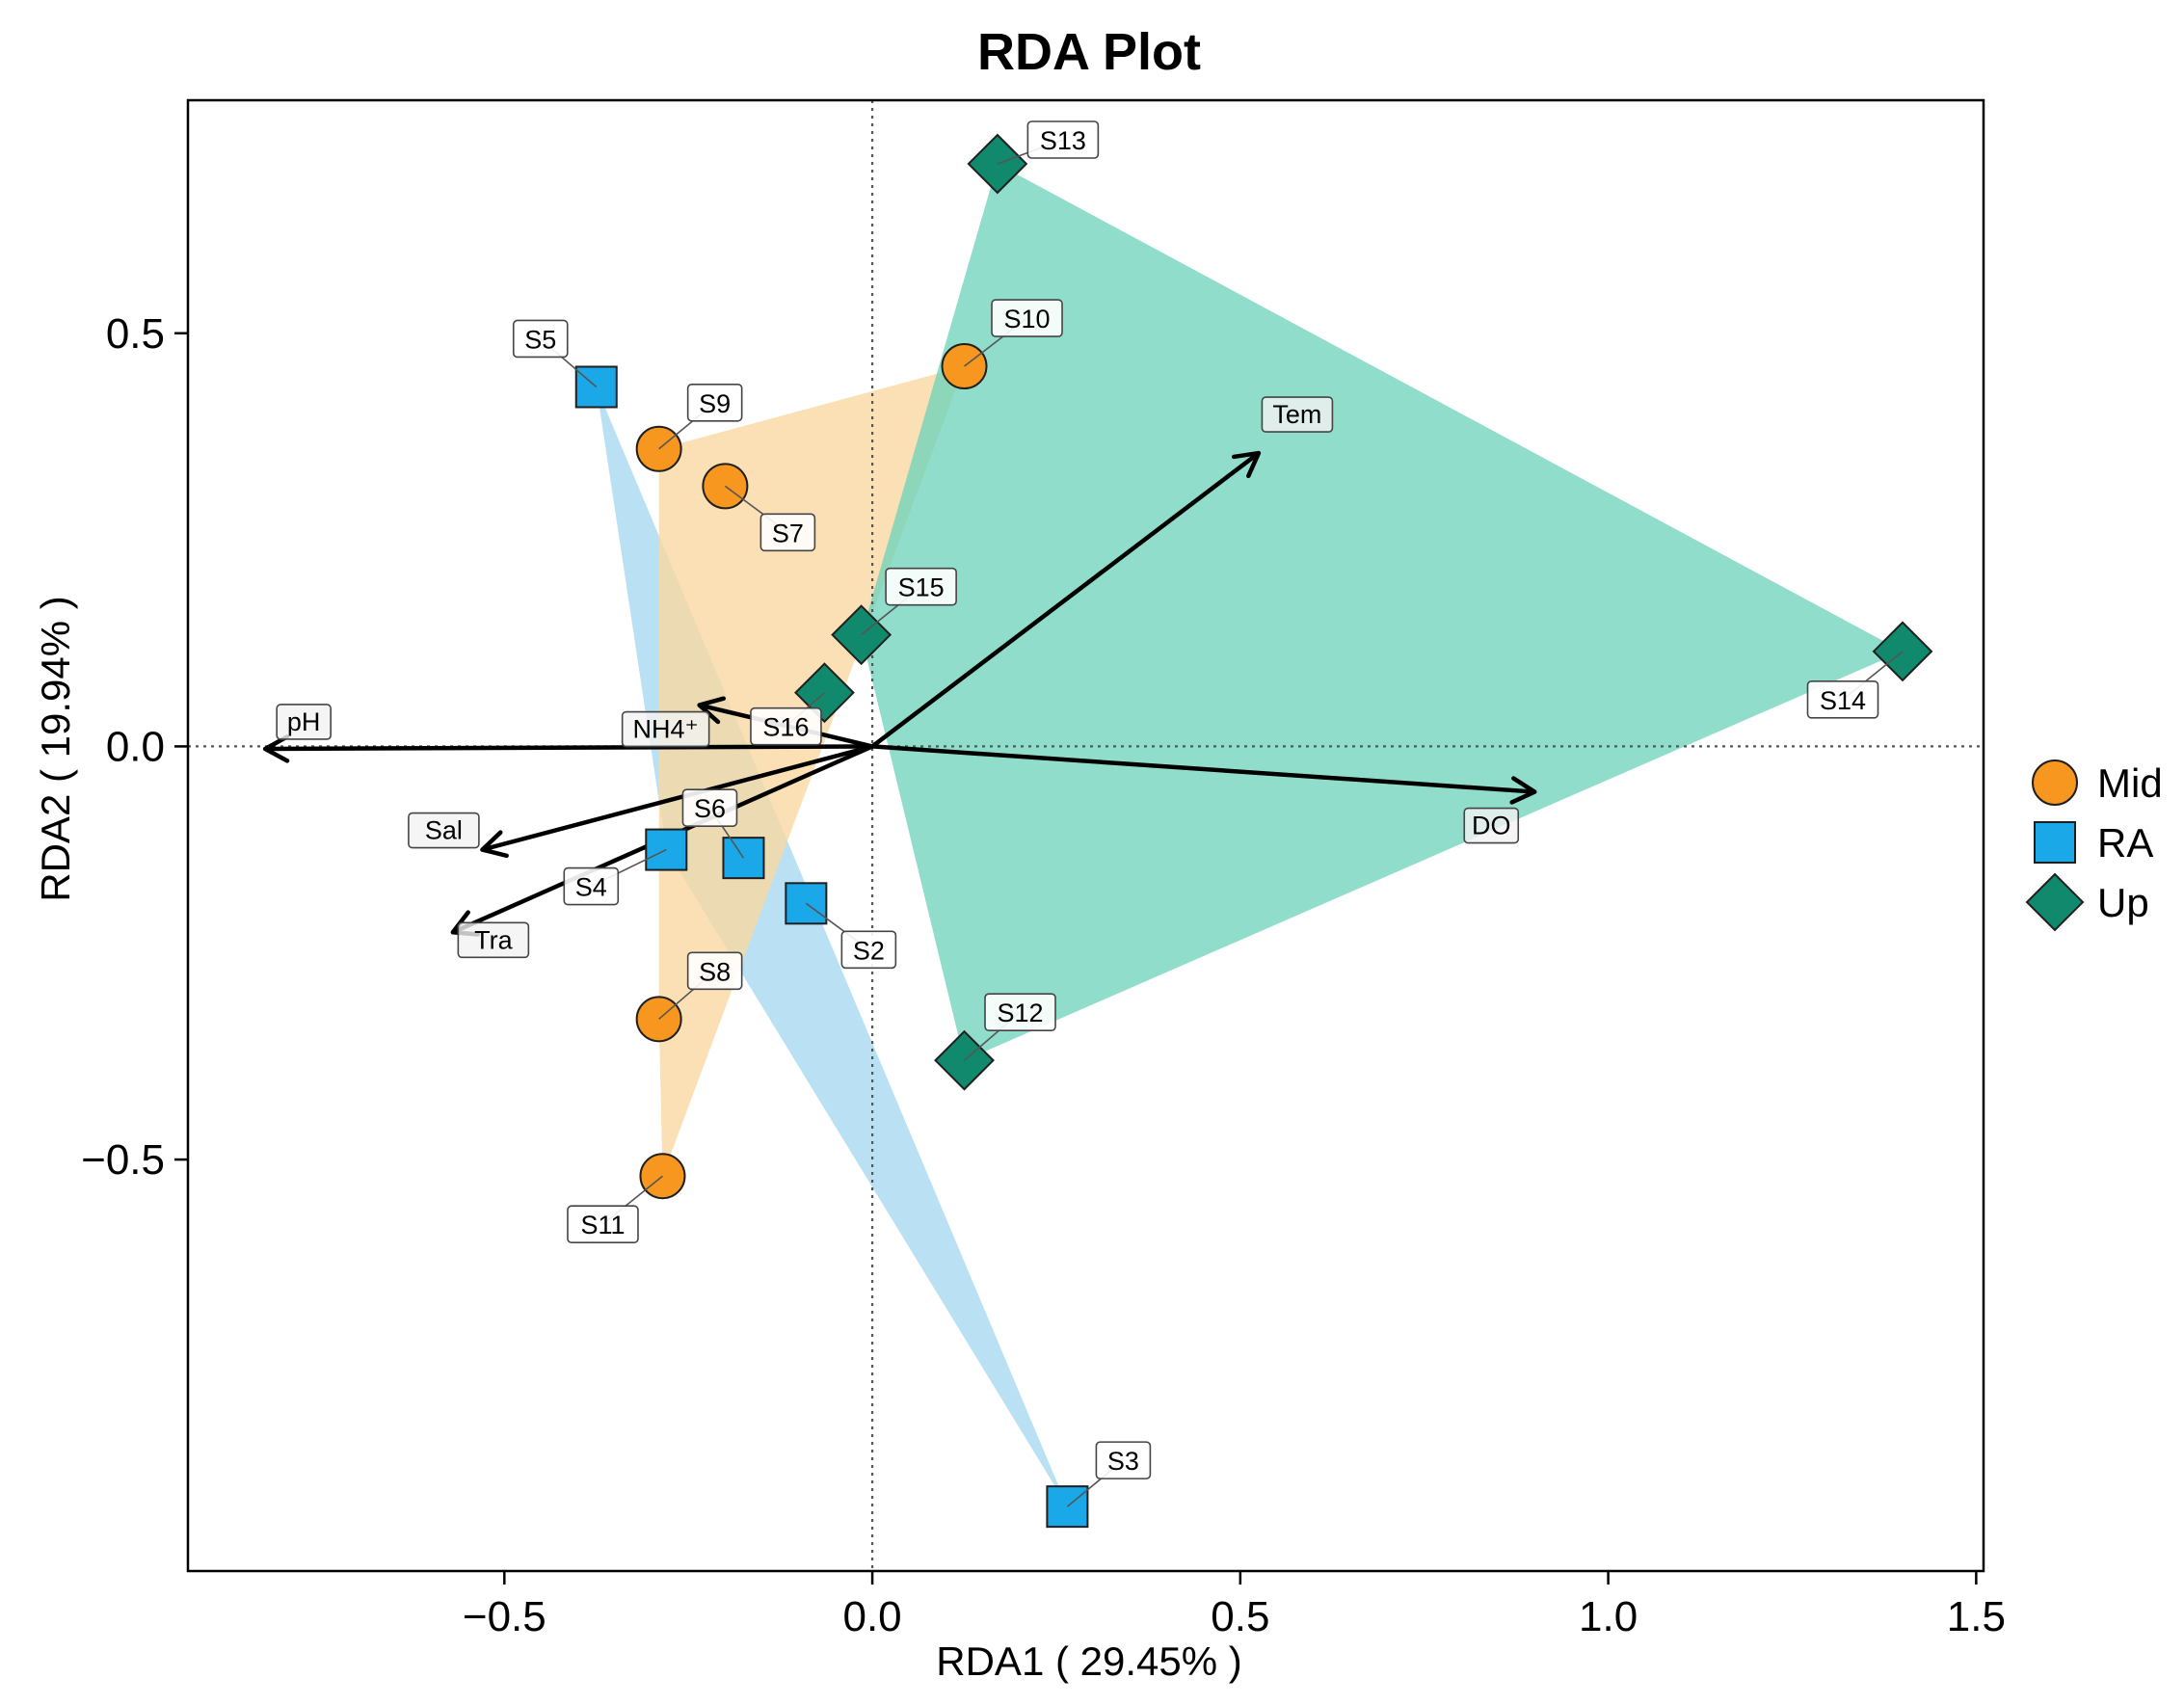 The image size is (2184, 1705). I want to click on vector-sal, so click(677, 798).